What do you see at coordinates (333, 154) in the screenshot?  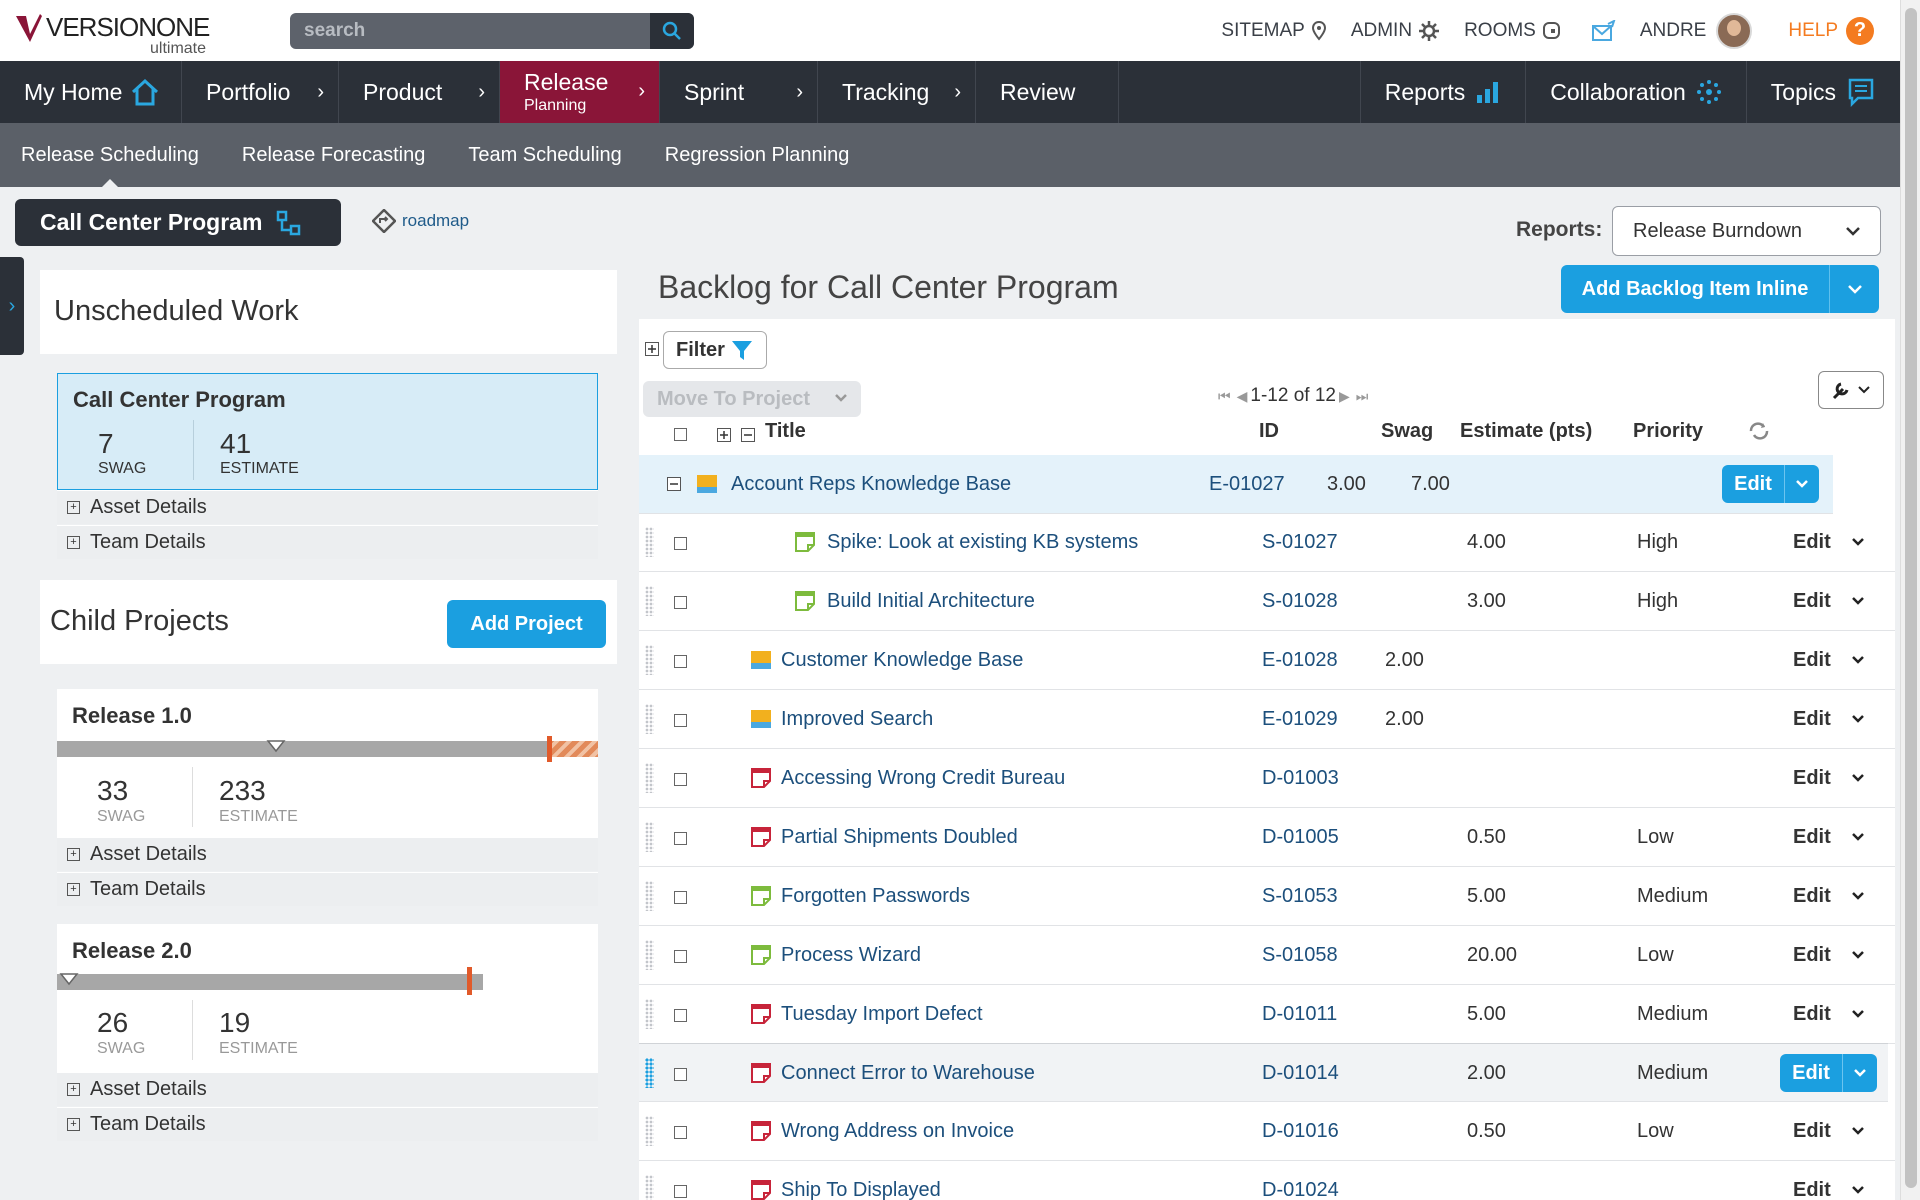 I see `subnav-release-forecasting: Release Forecasting` at bounding box center [333, 154].